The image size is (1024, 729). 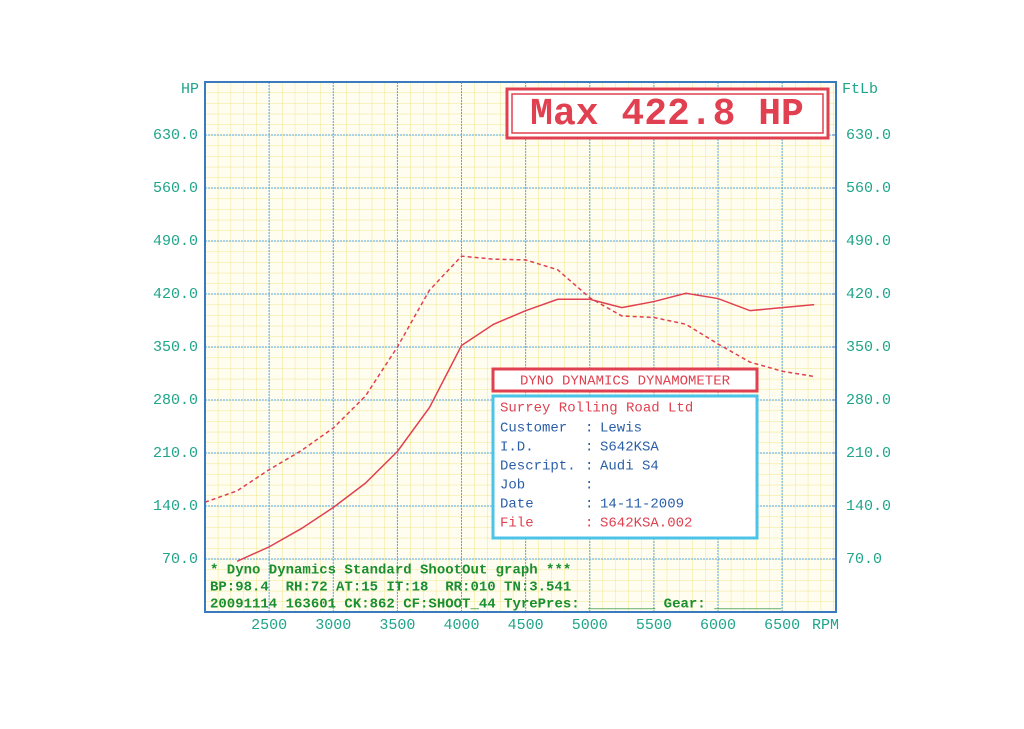 What do you see at coordinates (868, 453) in the screenshot?
I see `y2-tick-label: 210.0` at bounding box center [868, 453].